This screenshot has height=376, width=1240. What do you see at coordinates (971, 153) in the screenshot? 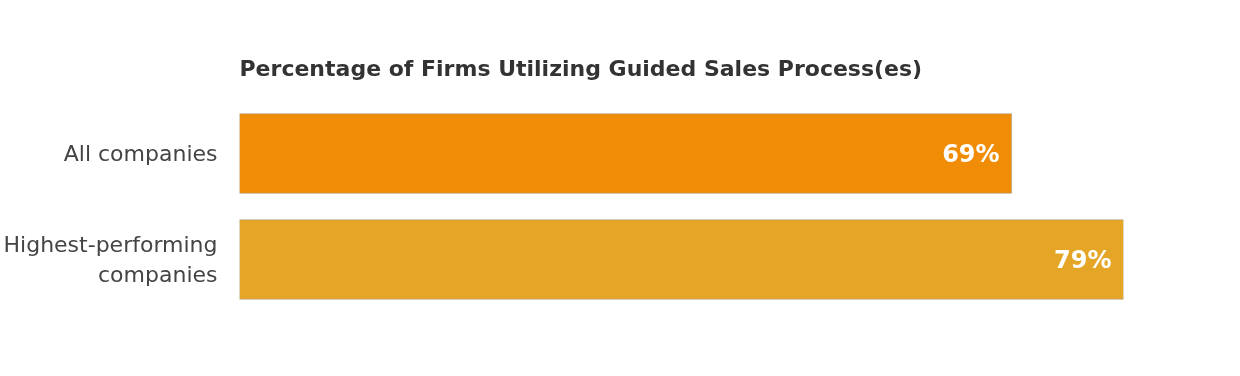
I see `data-label: 69%` at bounding box center [971, 153].